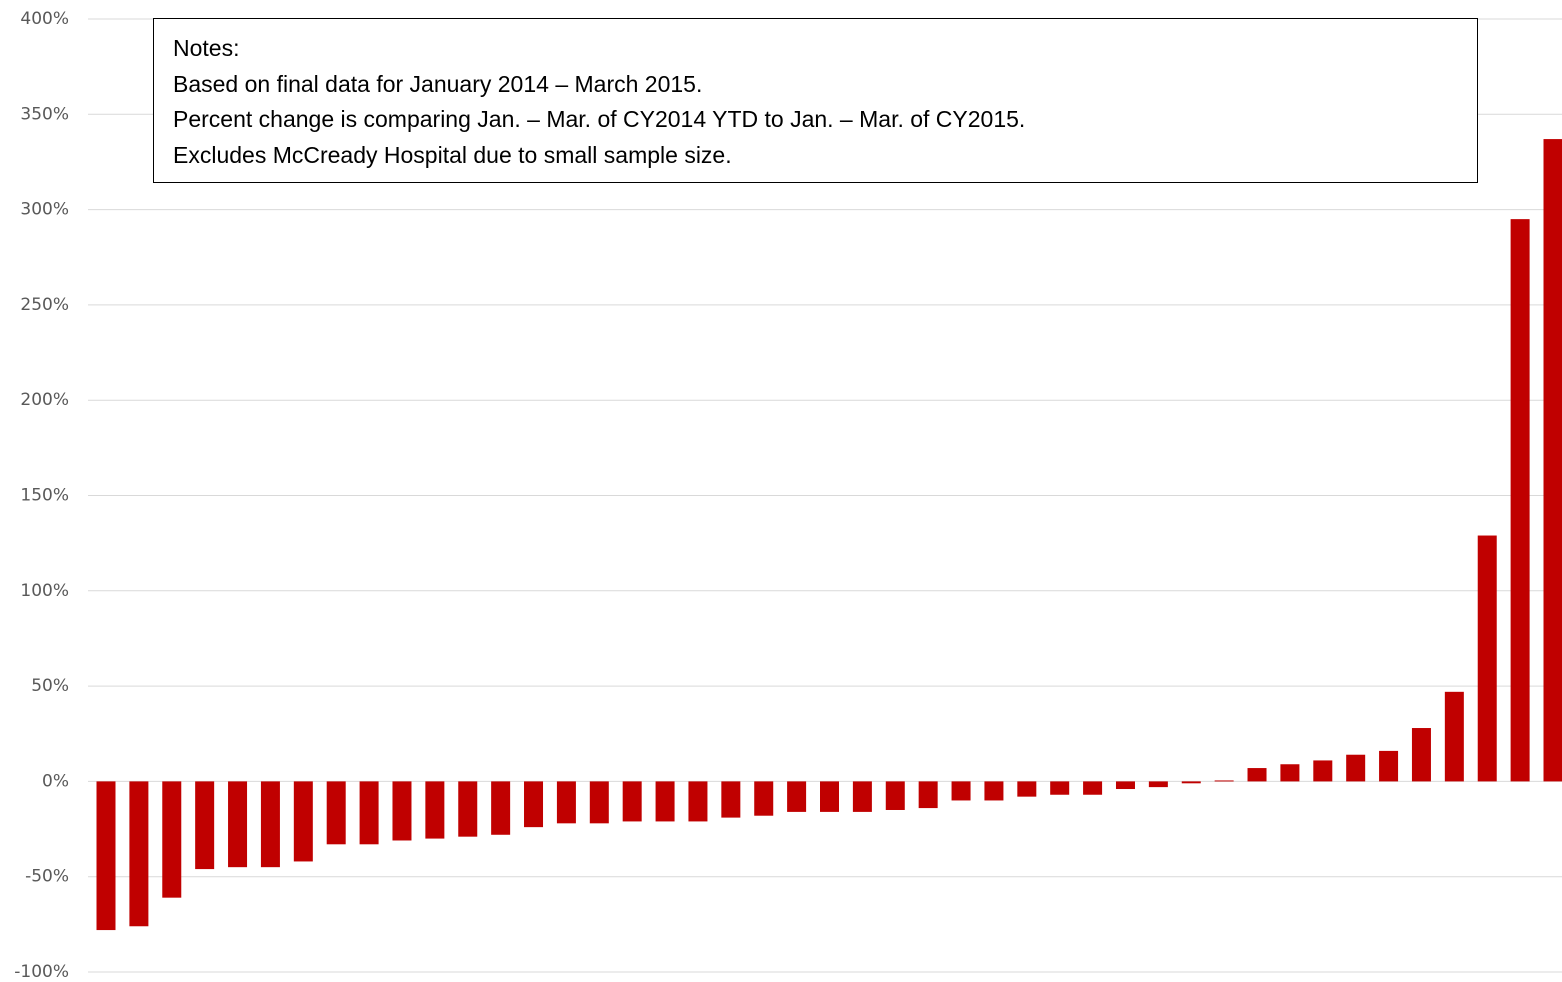 The image size is (1562, 982). I want to click on y-tick-label: 250%, so click(44, 305).